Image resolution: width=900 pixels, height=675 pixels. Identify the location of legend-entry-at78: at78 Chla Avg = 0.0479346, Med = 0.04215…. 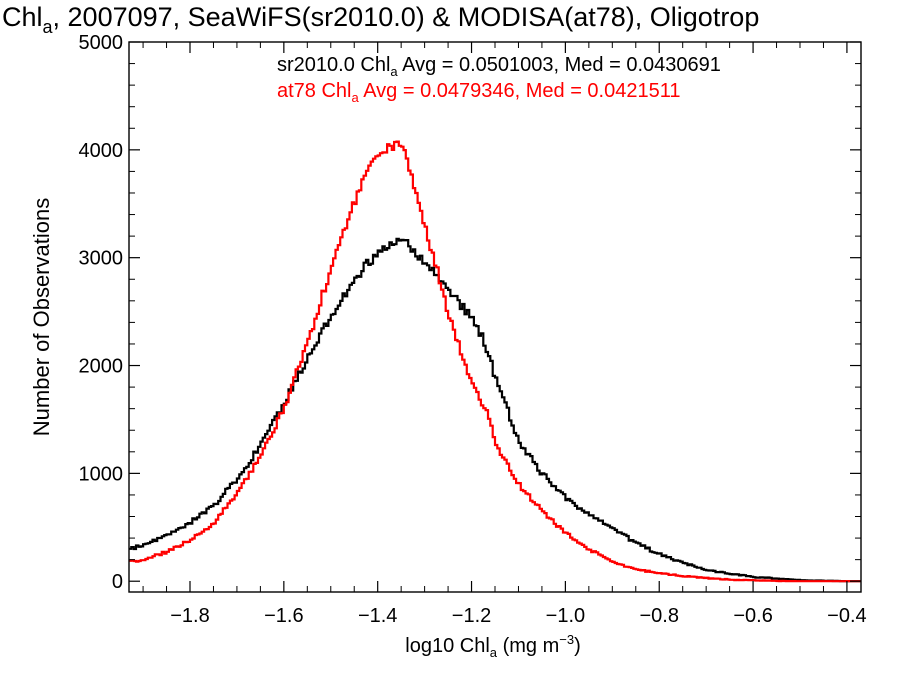
(479, 92).